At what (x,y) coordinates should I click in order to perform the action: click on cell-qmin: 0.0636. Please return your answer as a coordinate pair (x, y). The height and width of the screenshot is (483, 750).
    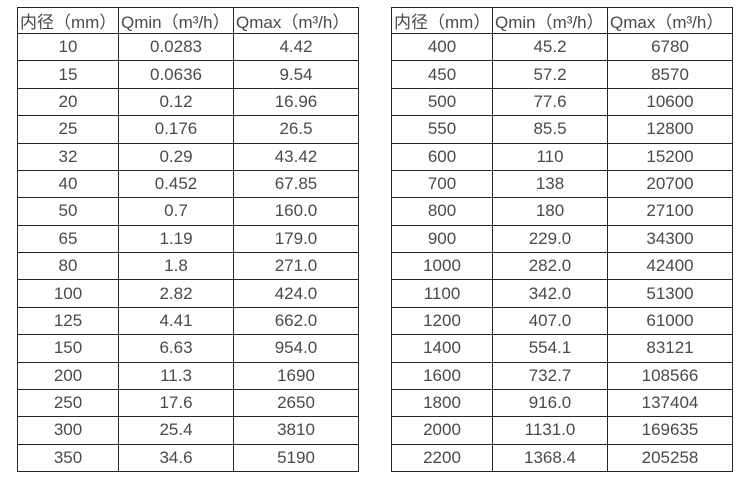
    Looking at the image, I should click on (176, 74).